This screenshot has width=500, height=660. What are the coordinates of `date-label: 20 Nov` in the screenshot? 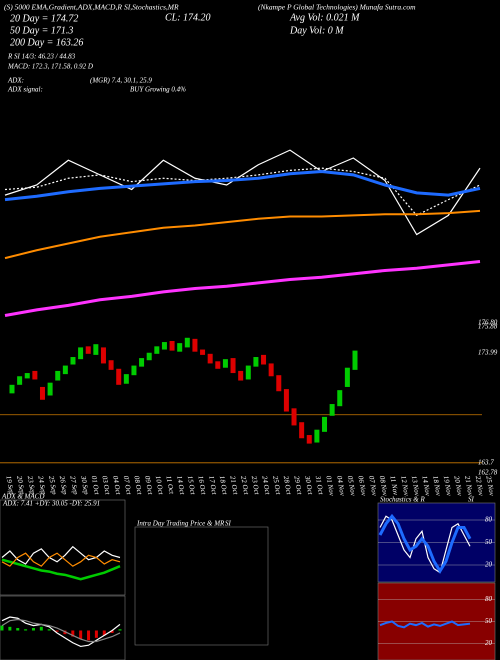 It's located at (458, 486).